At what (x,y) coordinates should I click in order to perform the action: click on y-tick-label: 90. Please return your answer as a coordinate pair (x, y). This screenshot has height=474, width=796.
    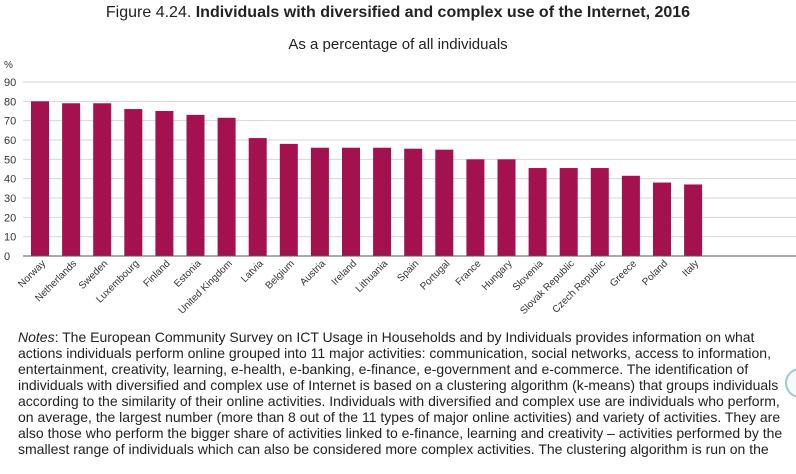
    Looking at the image, I should click on (10, 83).